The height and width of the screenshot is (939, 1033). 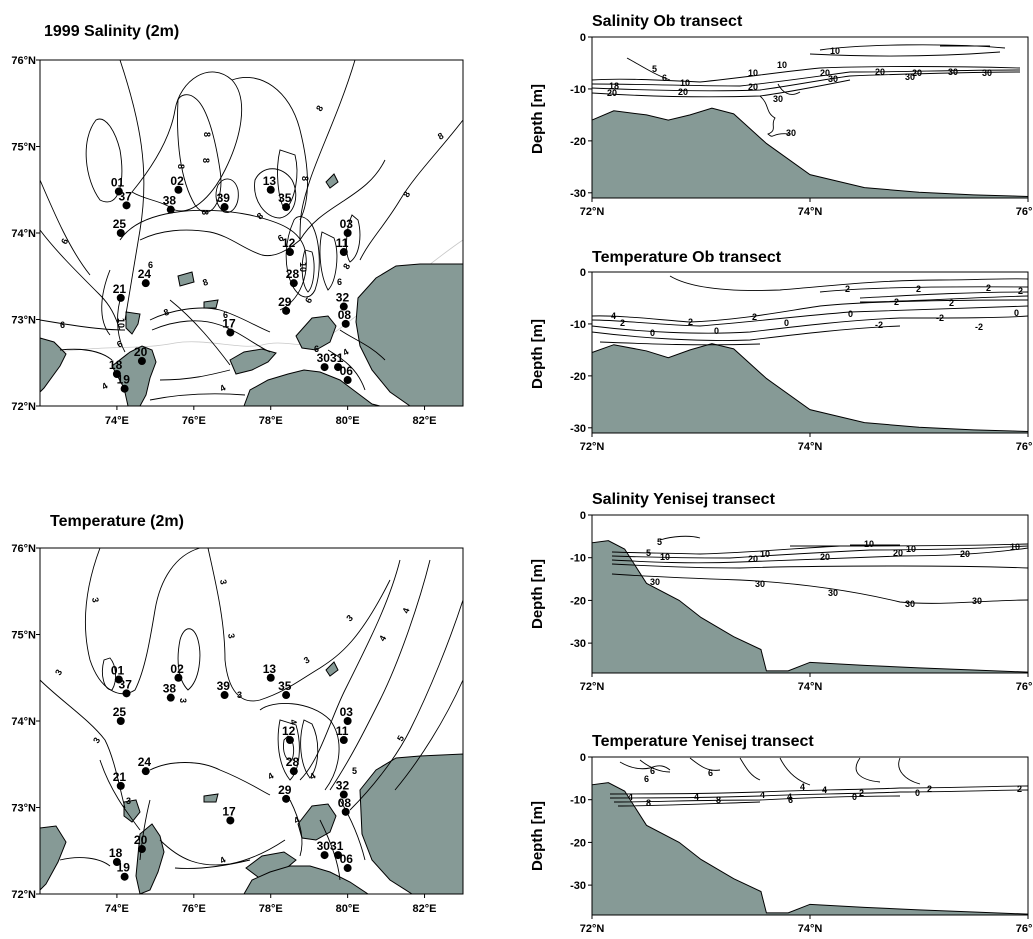 What do you see at coordinates (177, 669) in the screenshot?
I see `station-label: 02` at bounding box center [177, 669].